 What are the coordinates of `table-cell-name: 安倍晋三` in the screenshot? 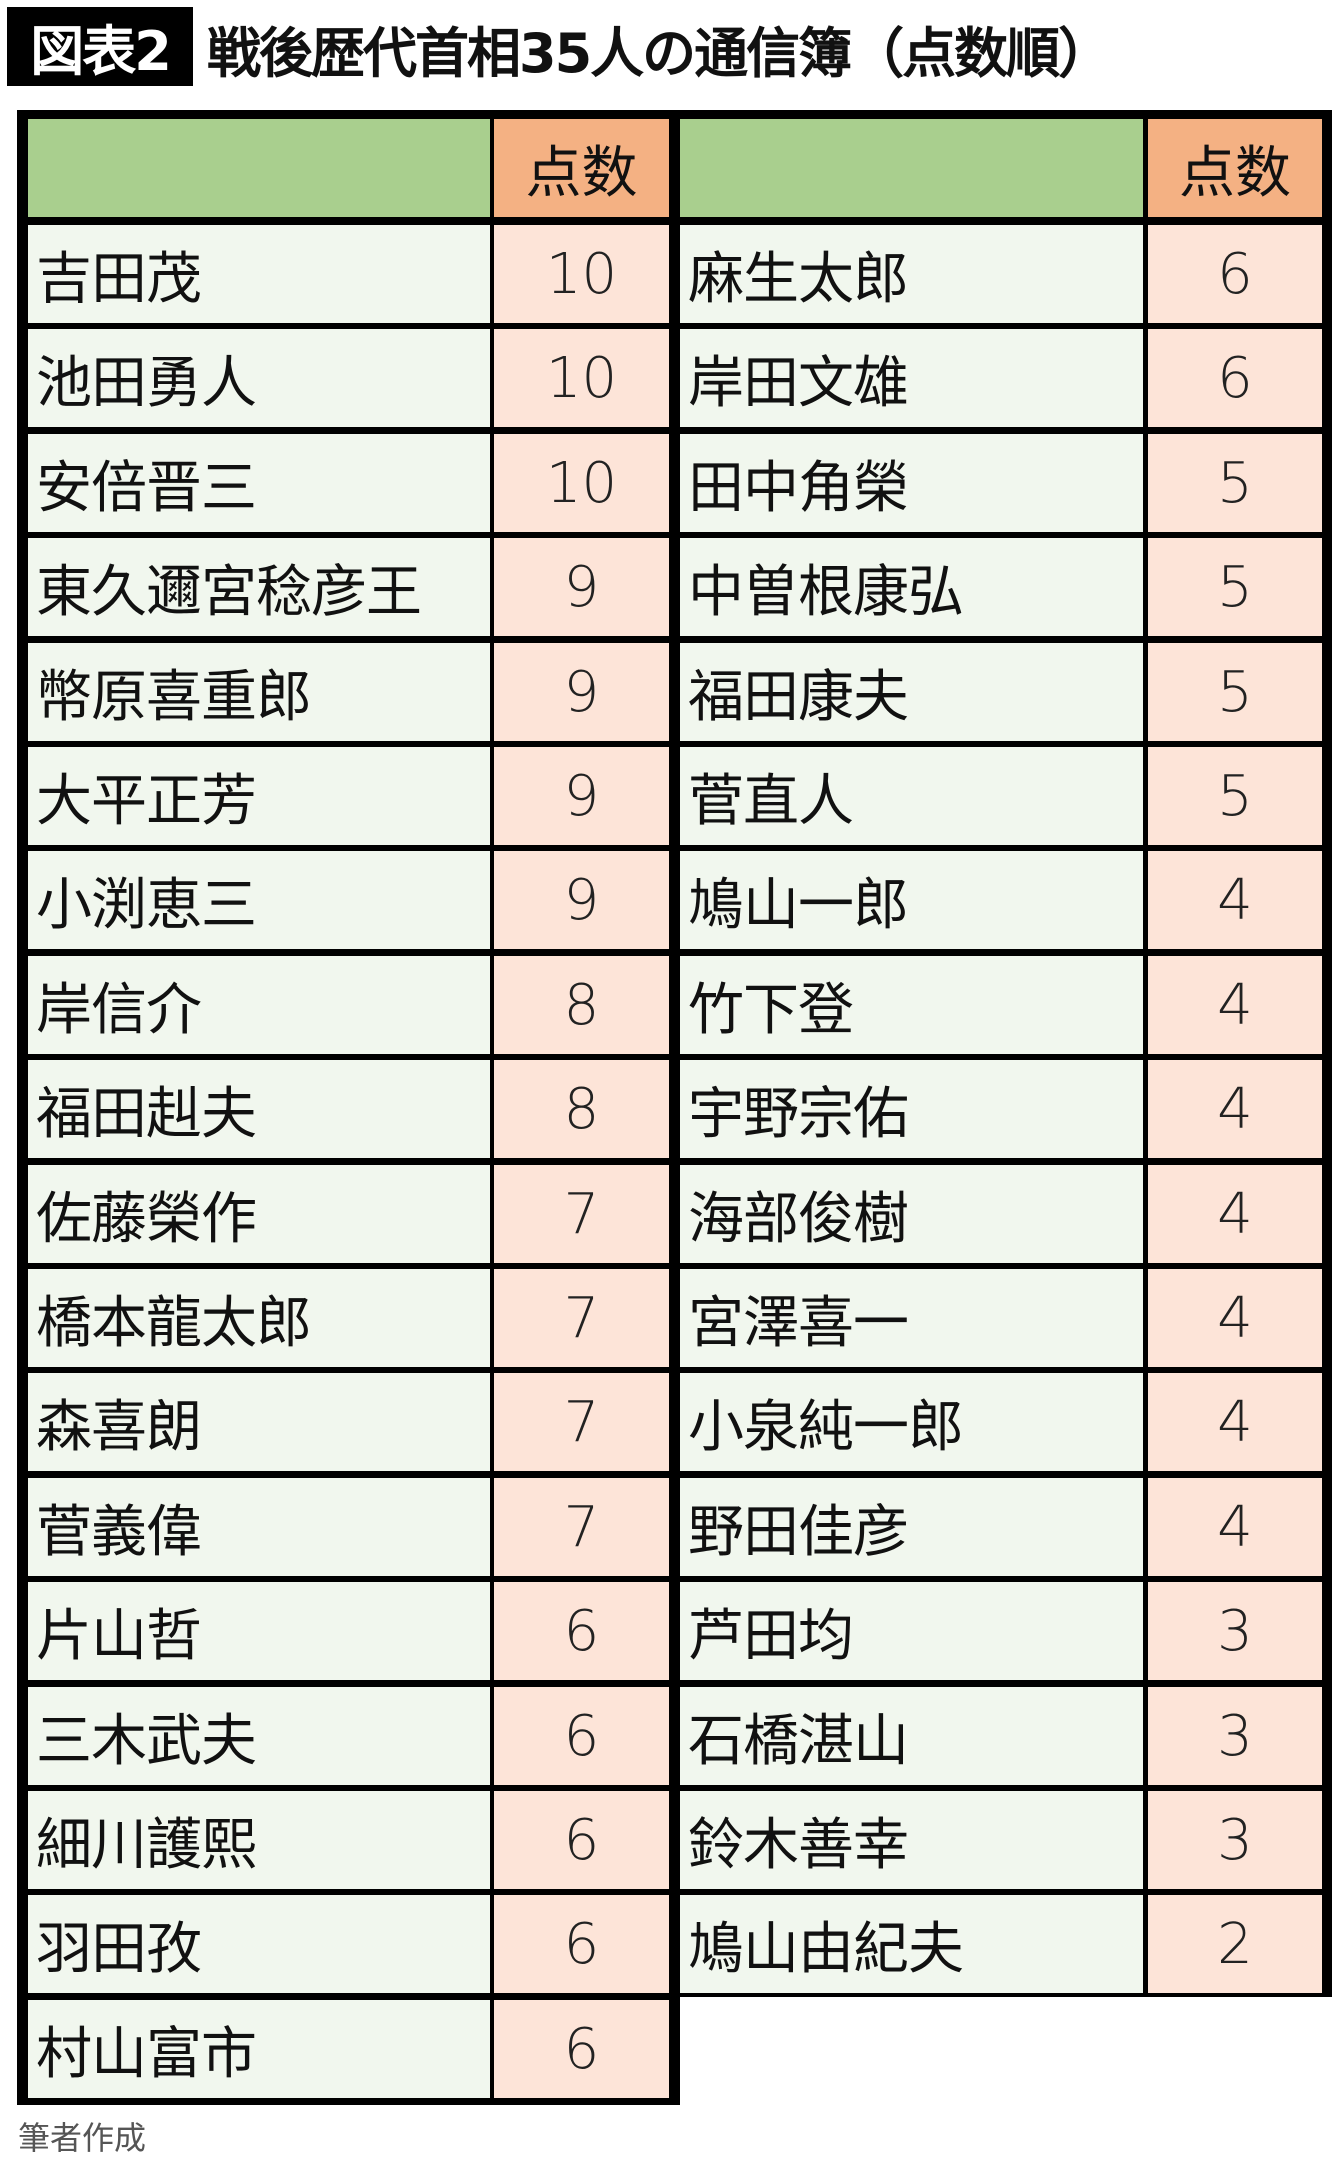 It's located at (259, 483).